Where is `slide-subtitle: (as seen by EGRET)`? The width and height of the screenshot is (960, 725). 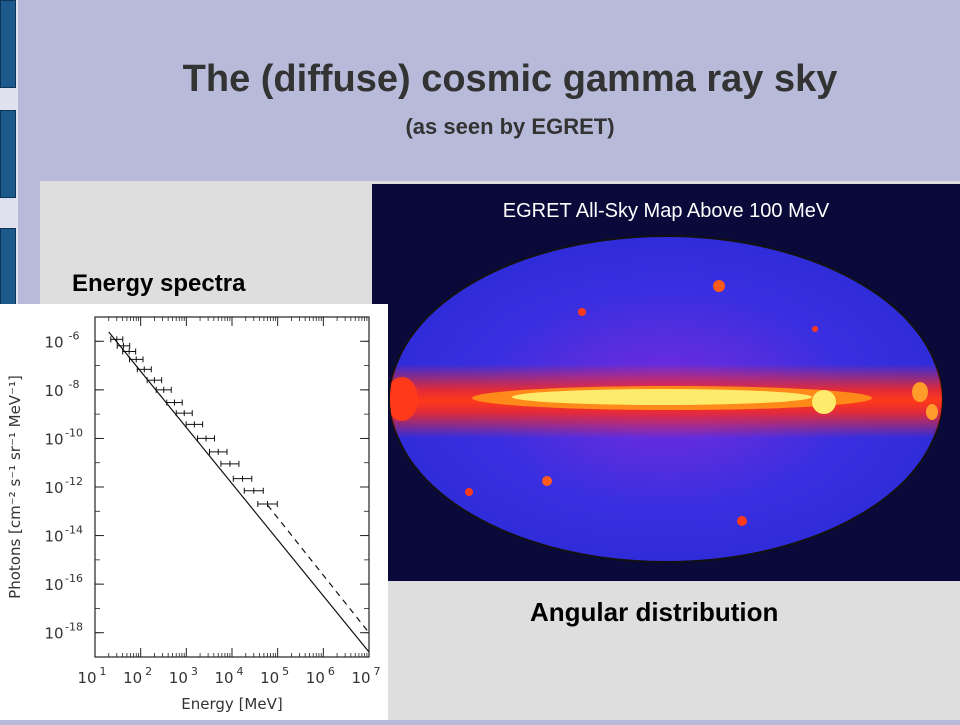
slide-subtitle: (as seen by EGRET) is located at coordinates (510, 126).